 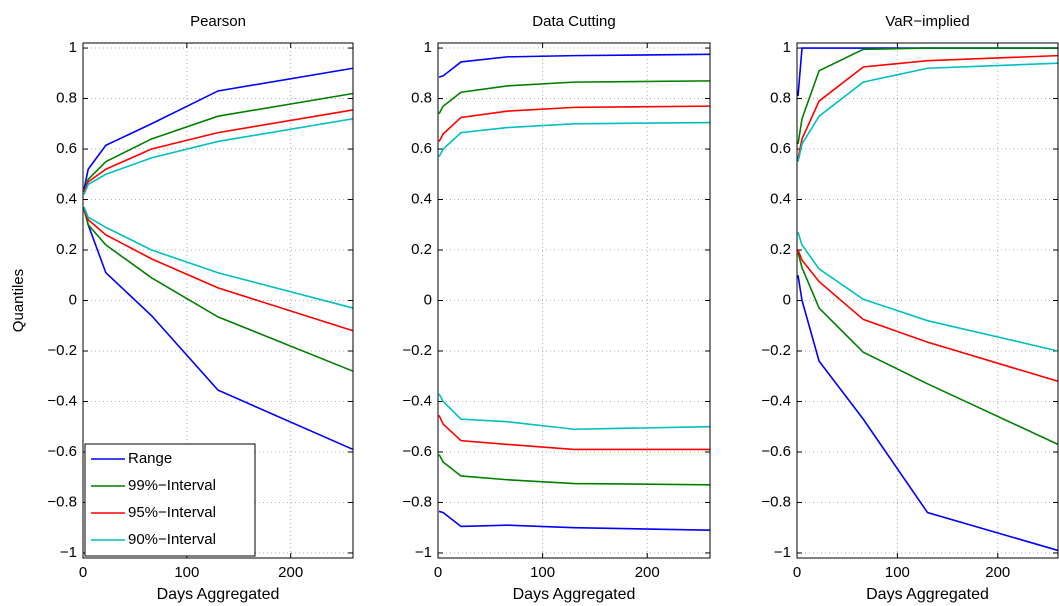 What do you see at coordinates (170, 500) in the screenshot?
I see `legend-box` at bounding box center [170, 500].